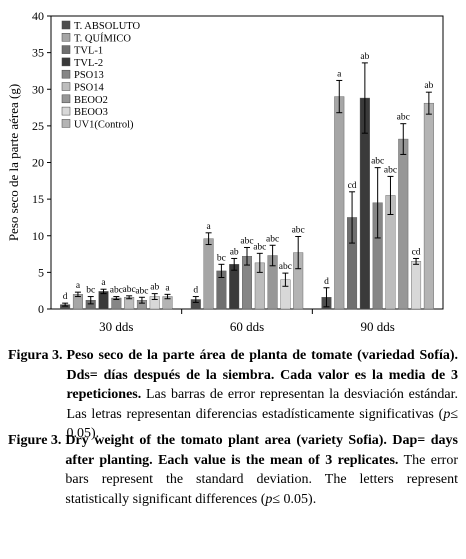 The height and width of the screenshot is (559, 466). I want to click on y-tick-label: 0, so click(41, 309).